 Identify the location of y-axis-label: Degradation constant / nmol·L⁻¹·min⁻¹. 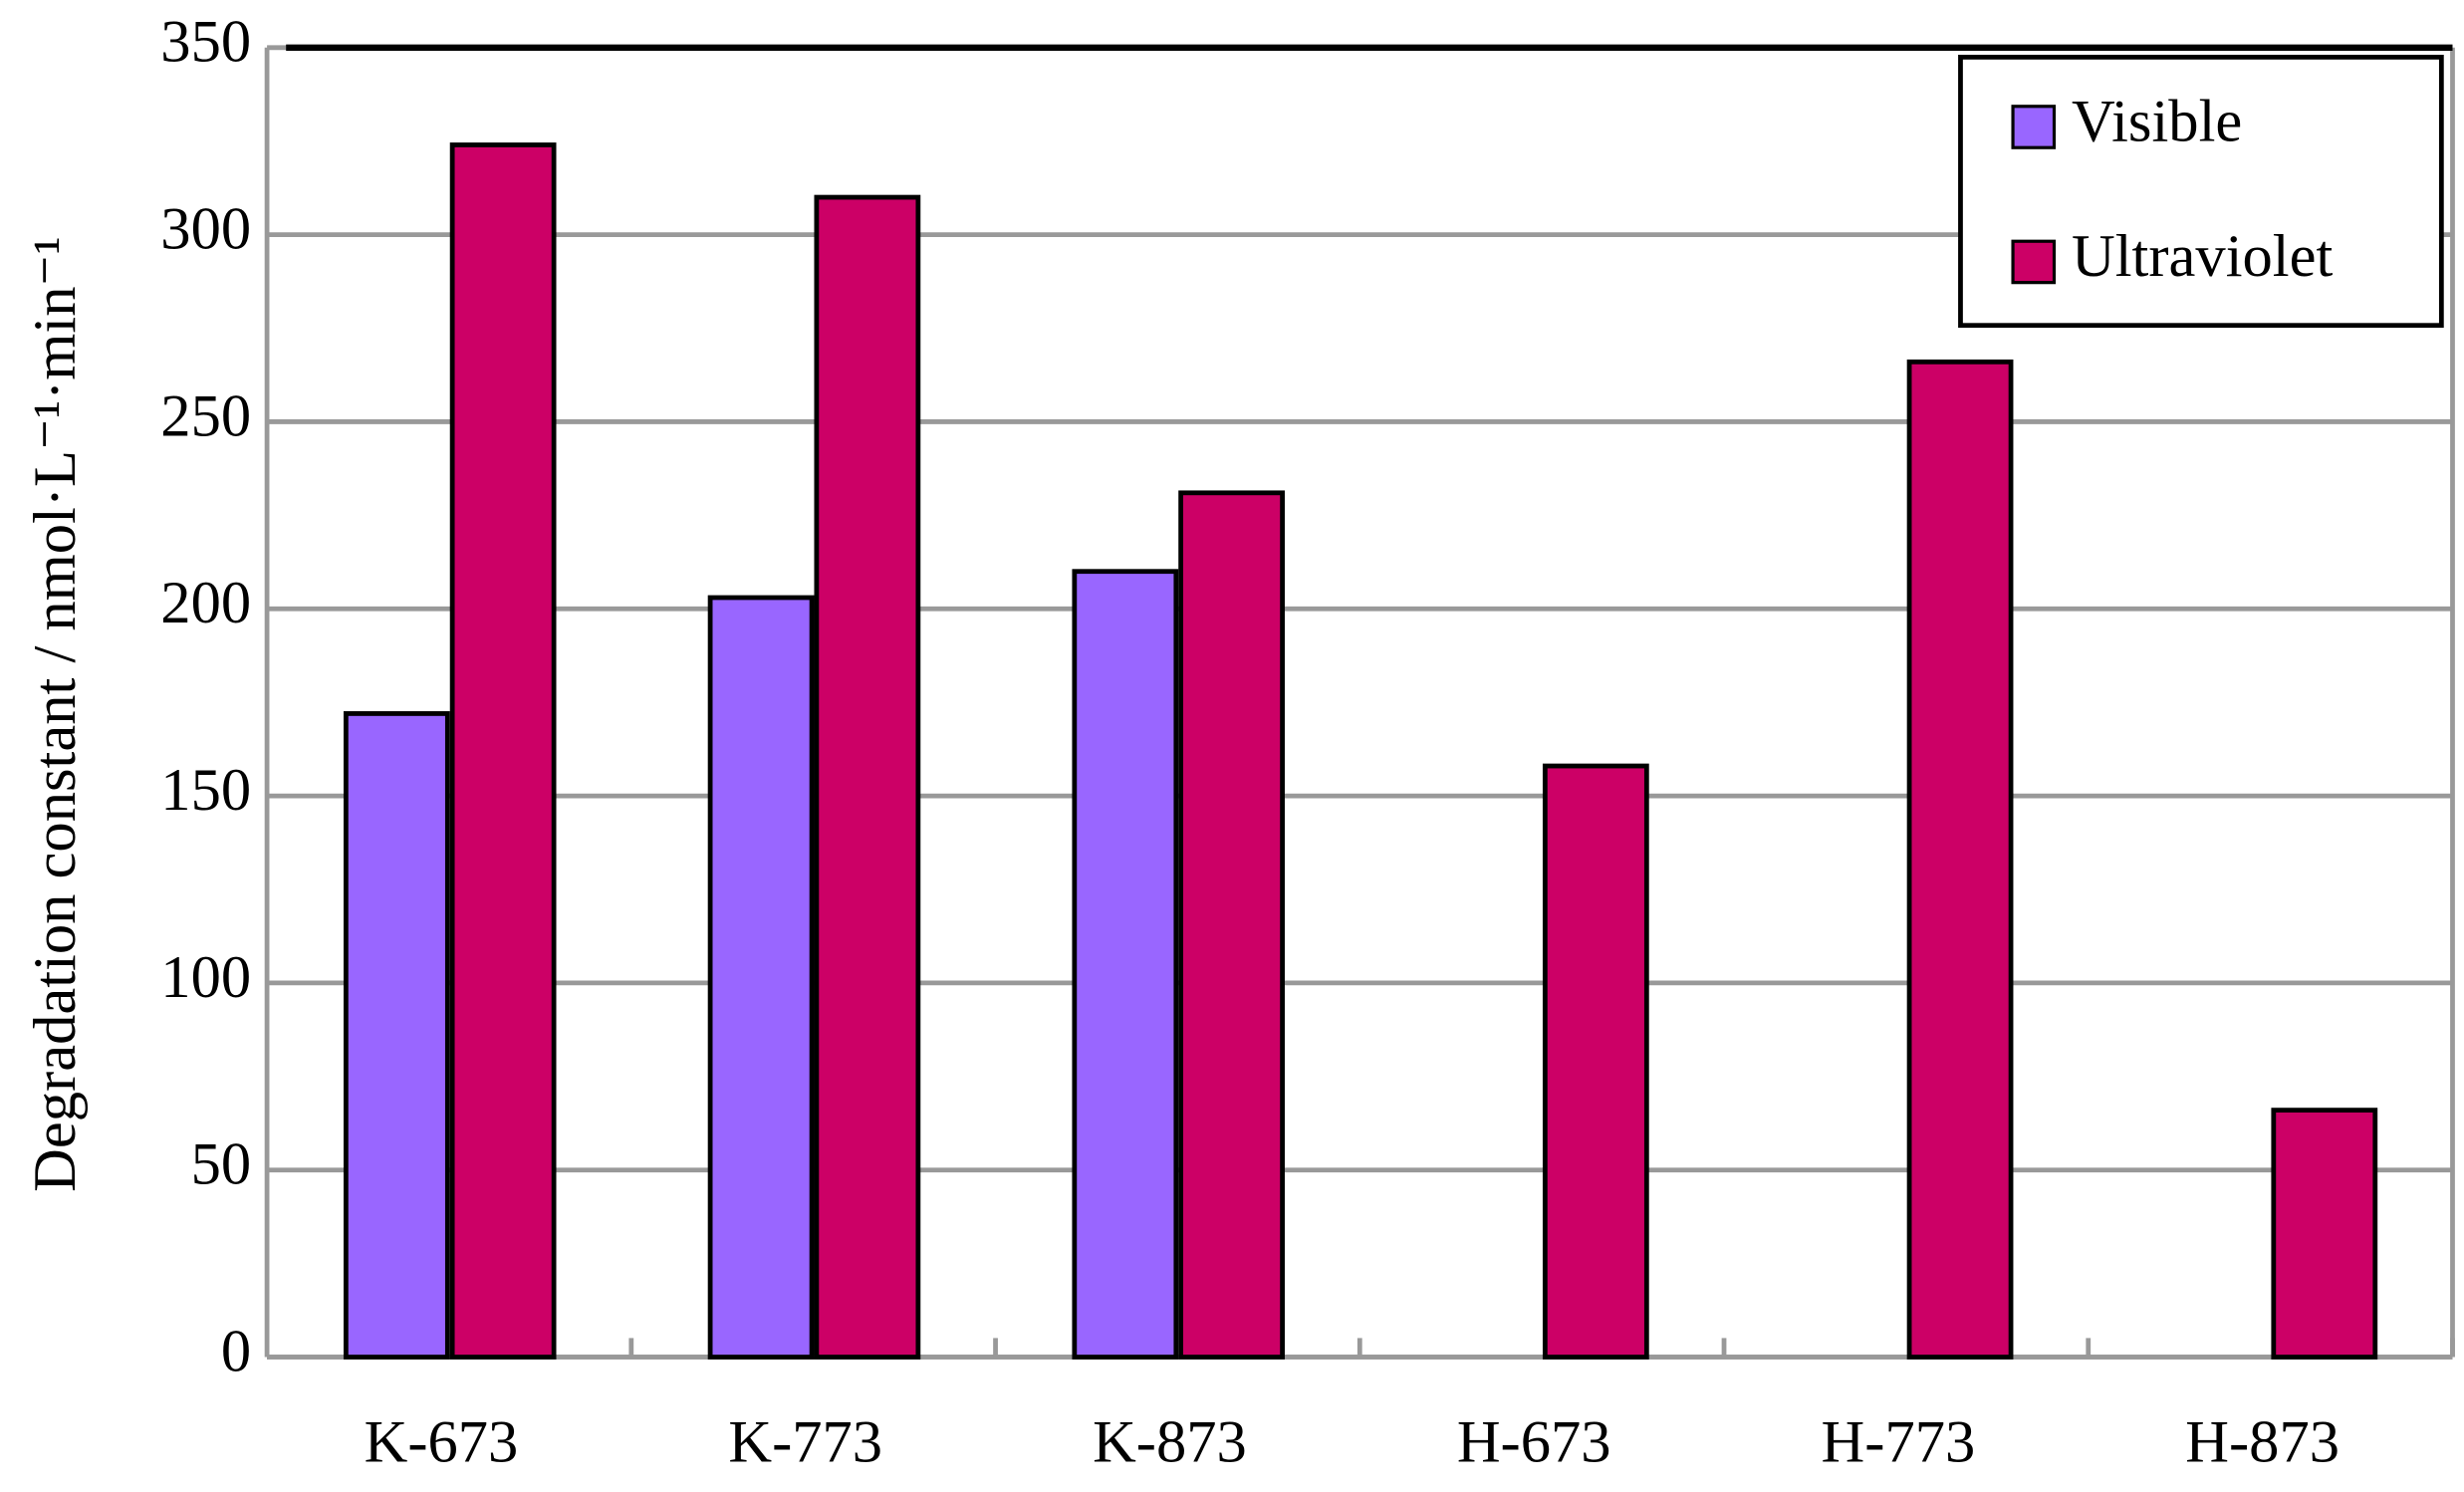
(55, 713).